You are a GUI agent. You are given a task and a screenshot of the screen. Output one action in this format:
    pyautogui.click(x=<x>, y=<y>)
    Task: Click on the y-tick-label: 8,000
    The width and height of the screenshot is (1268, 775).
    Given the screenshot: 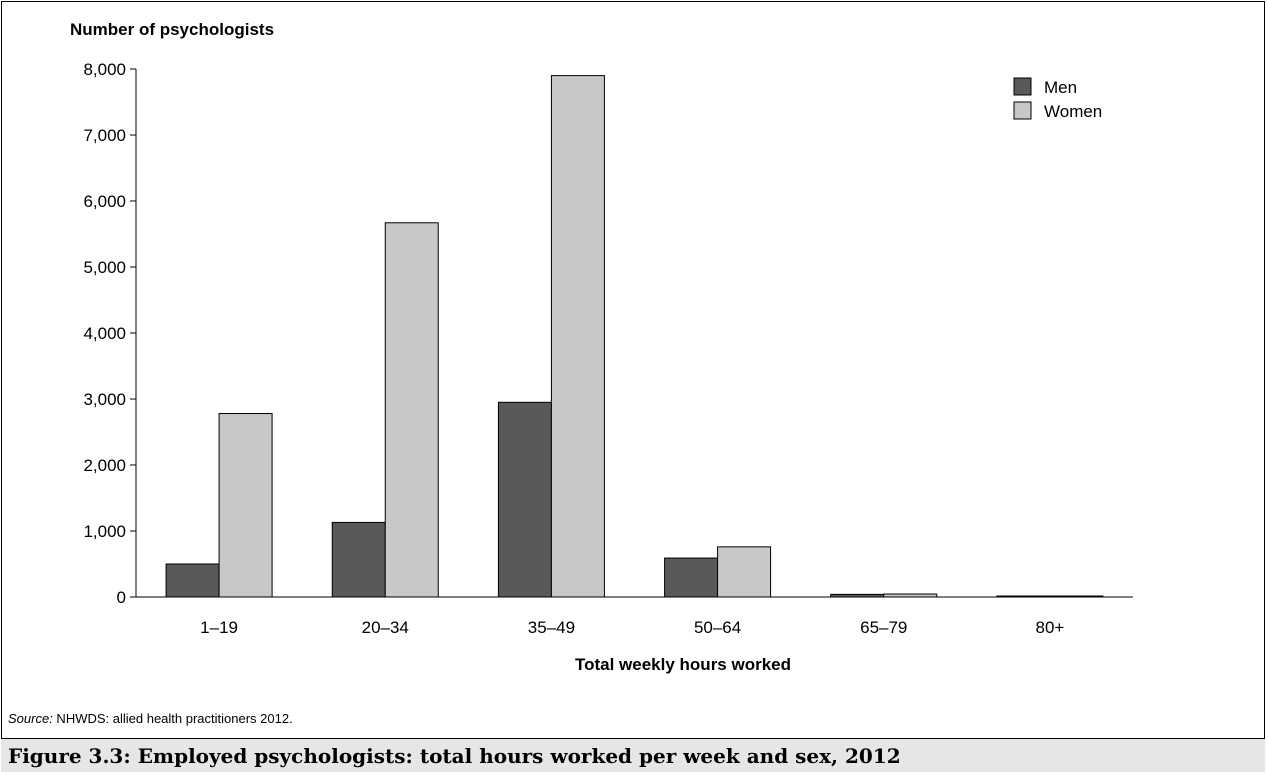 What is the action you would take?
    pyautogui.click(x=104, y=69)
    